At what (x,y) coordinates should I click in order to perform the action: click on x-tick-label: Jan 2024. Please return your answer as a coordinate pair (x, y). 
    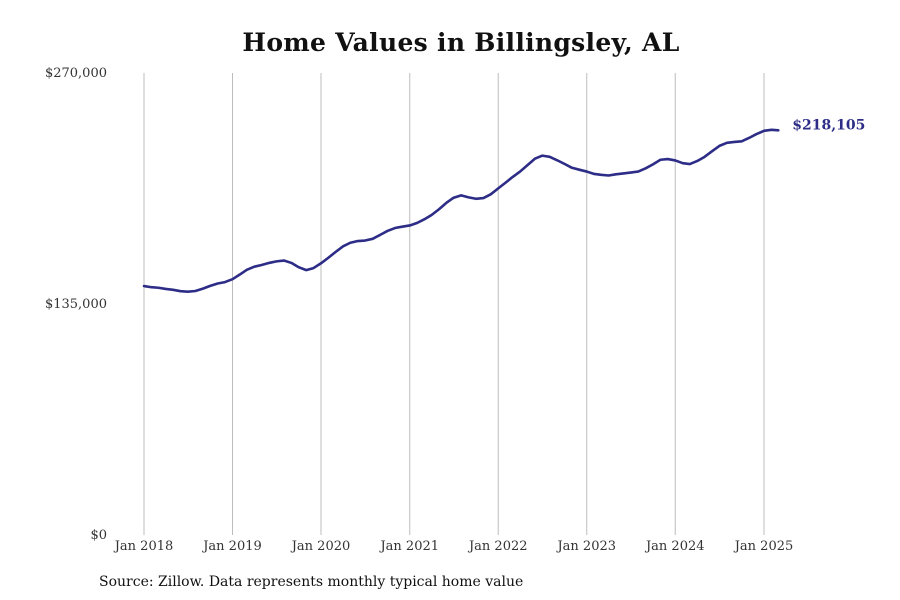
    Looking at the image, I should click on (674, 546).